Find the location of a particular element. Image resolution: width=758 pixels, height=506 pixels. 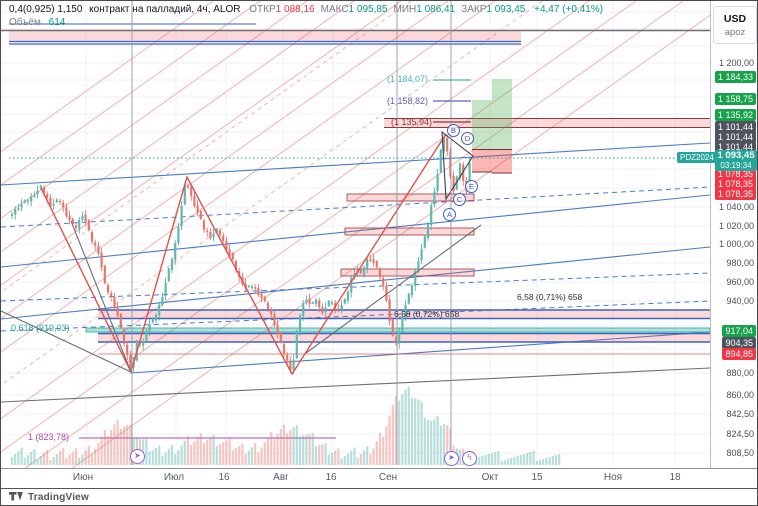

volume-label: Объём is located at coordinates (25, 22).